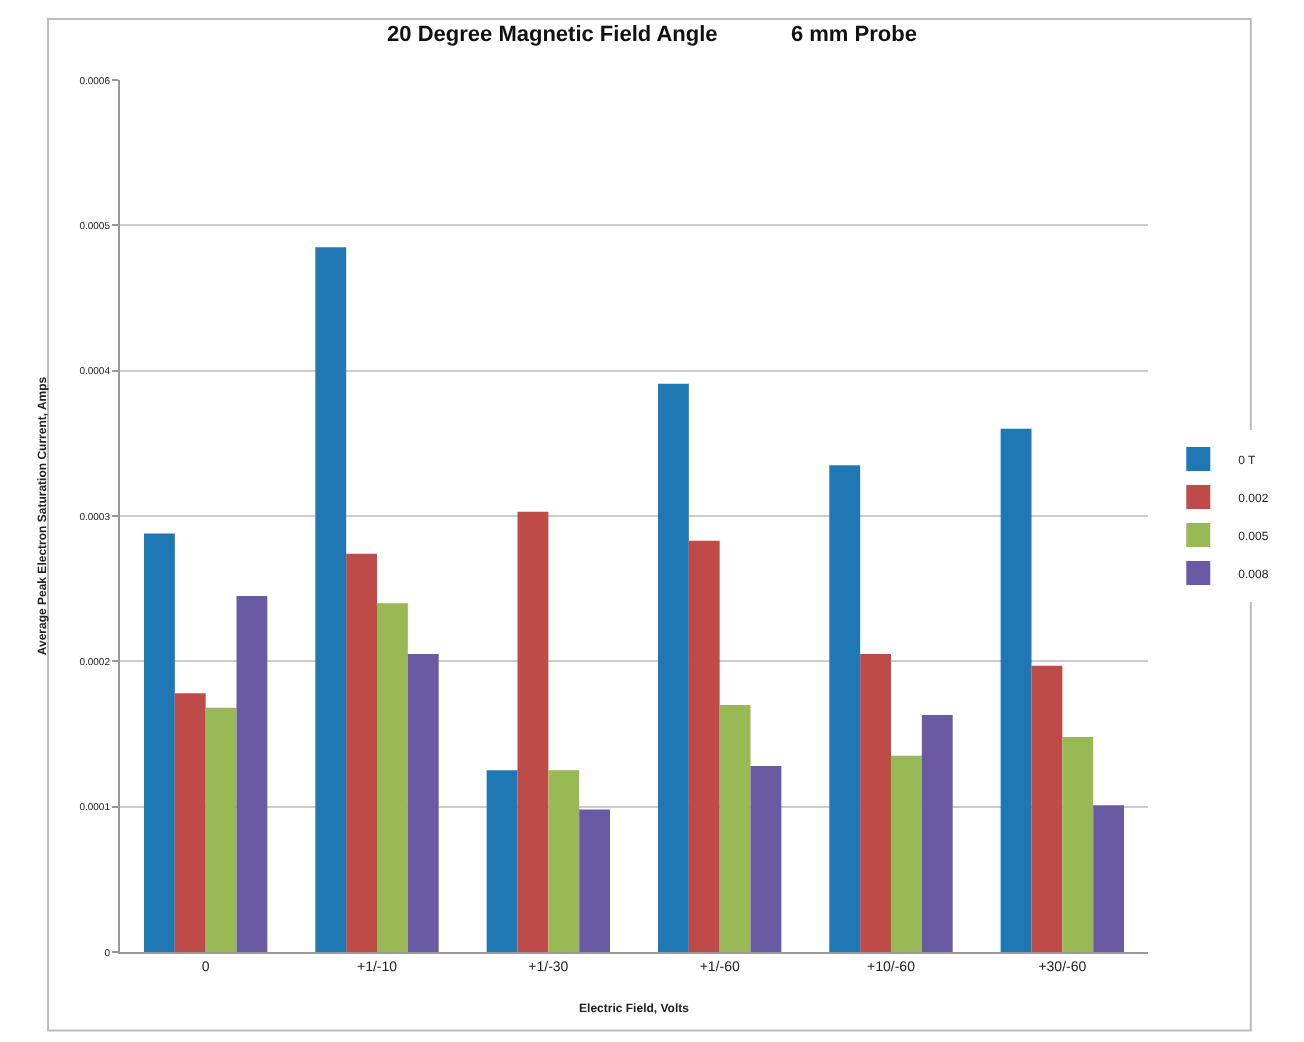  What do you see at coordinates (652, 35) in the screenshot?
I see `chart-title: 20 Degree Magnetic Field Angle 6 mm Probe` at bounding box center [652, 35].